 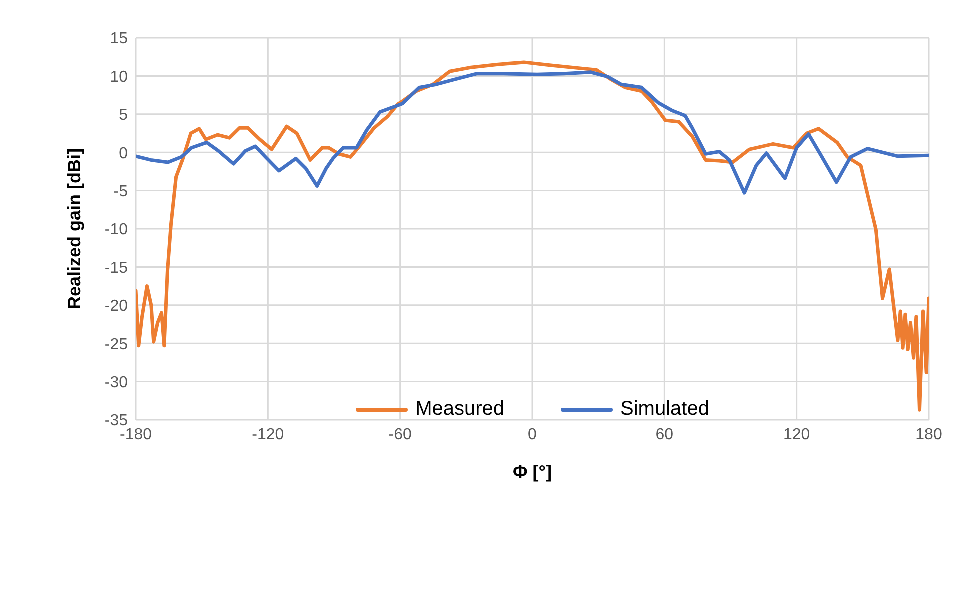 What do you see at coordinates (116, 307) in the screenshot?
I see `y-tick-label: -20` at bounding box center [116, 307].